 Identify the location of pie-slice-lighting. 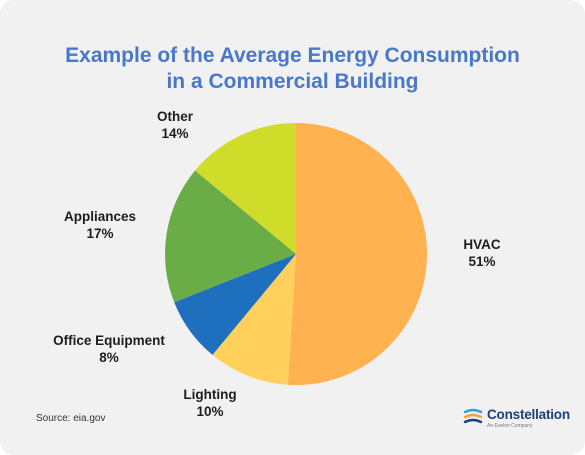
(254, 319).